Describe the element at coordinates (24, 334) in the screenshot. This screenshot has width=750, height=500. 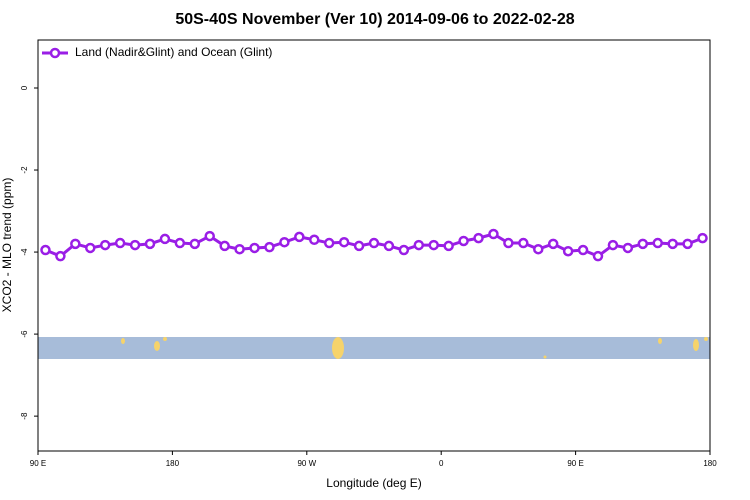
I see `y-tick-label: -6` at that location.